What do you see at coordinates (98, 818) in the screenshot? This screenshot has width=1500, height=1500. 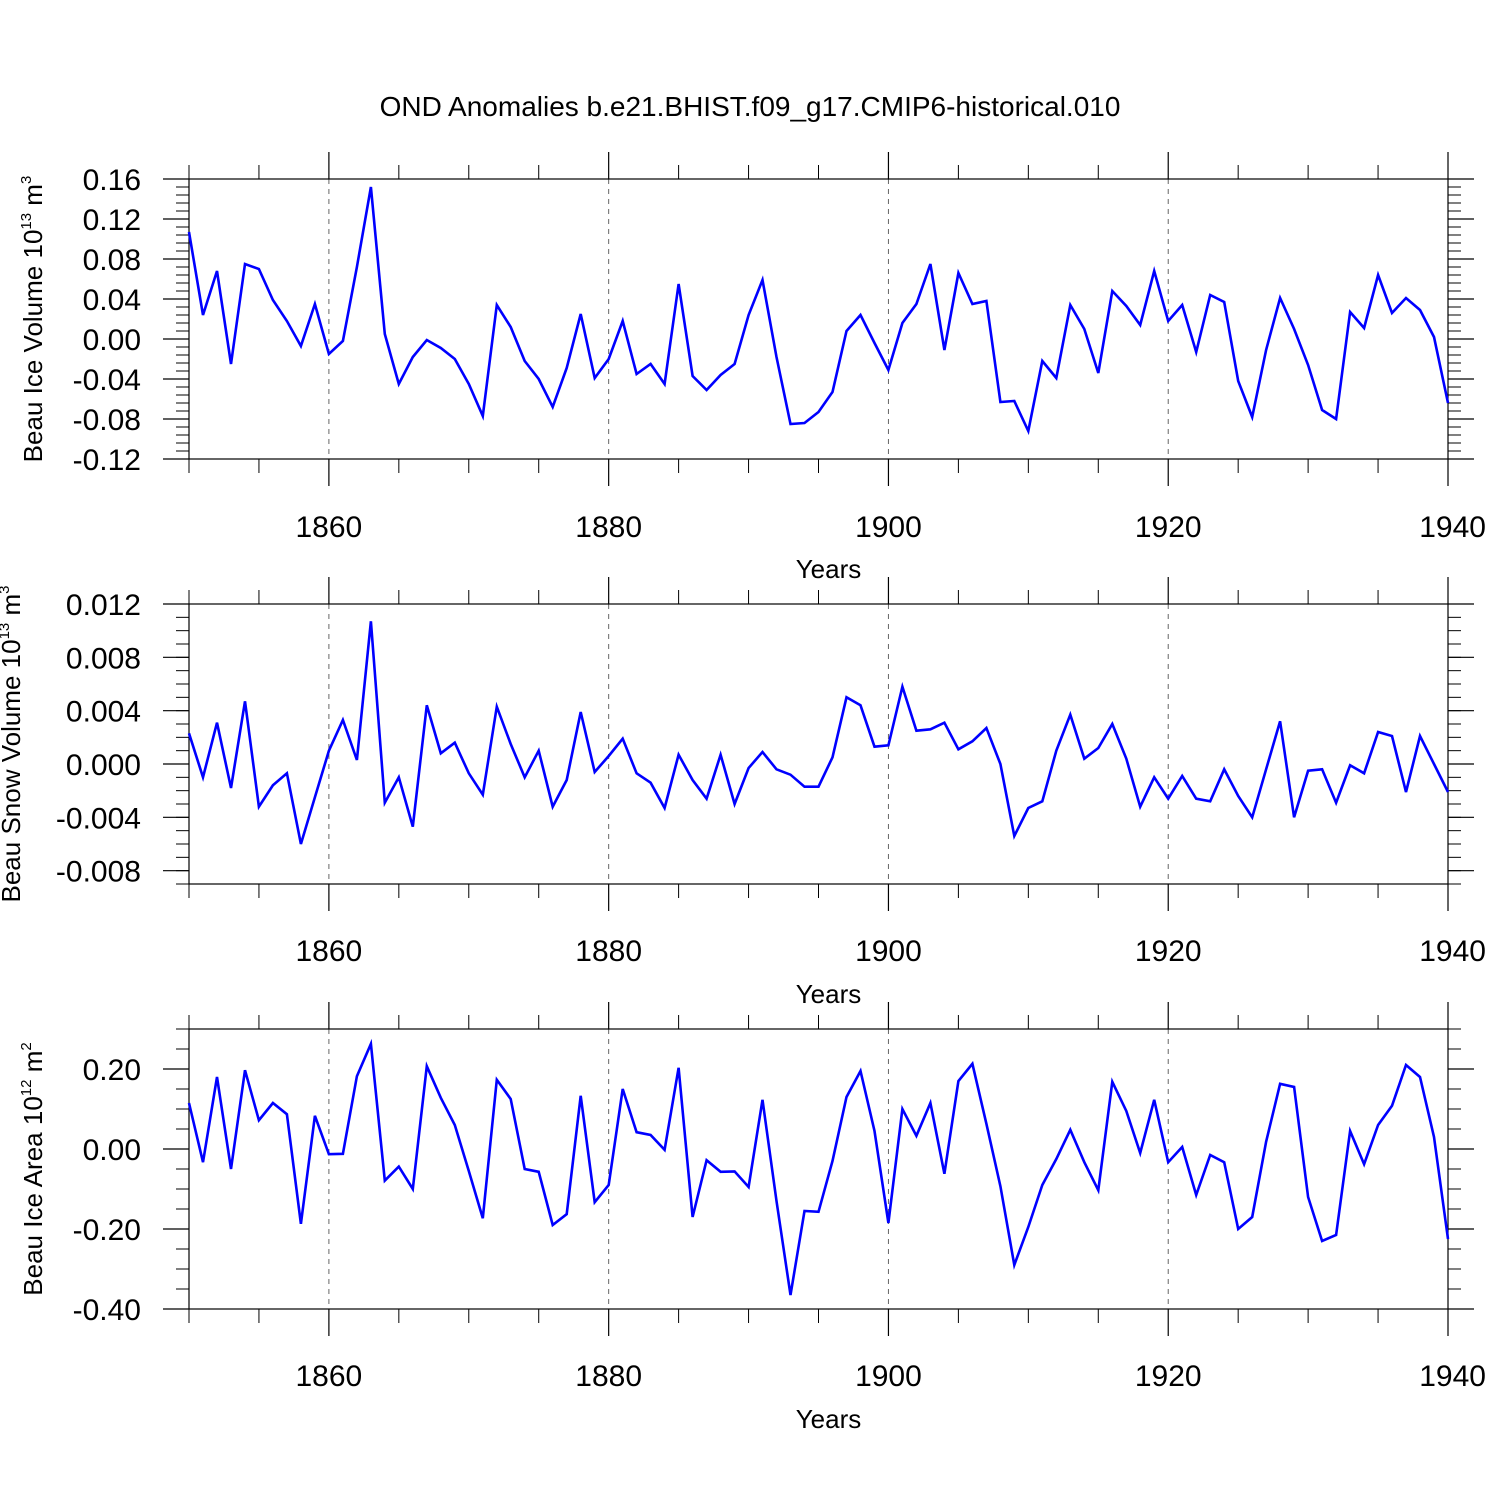 I see `y-tick-label: -0.004` at bounding box center [98, 818].